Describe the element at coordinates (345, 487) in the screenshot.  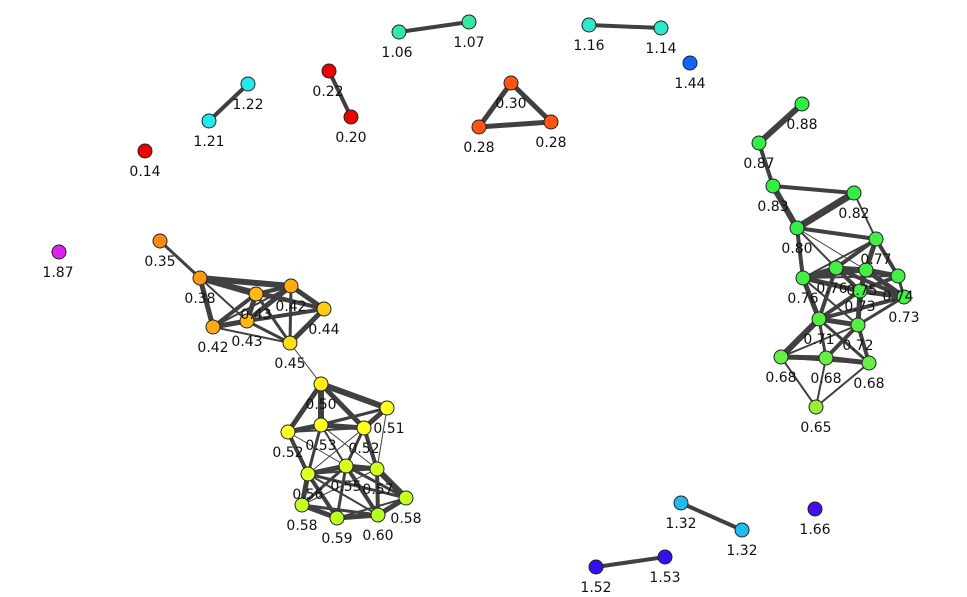
I see `node-label-n29: 0.55` at that location.